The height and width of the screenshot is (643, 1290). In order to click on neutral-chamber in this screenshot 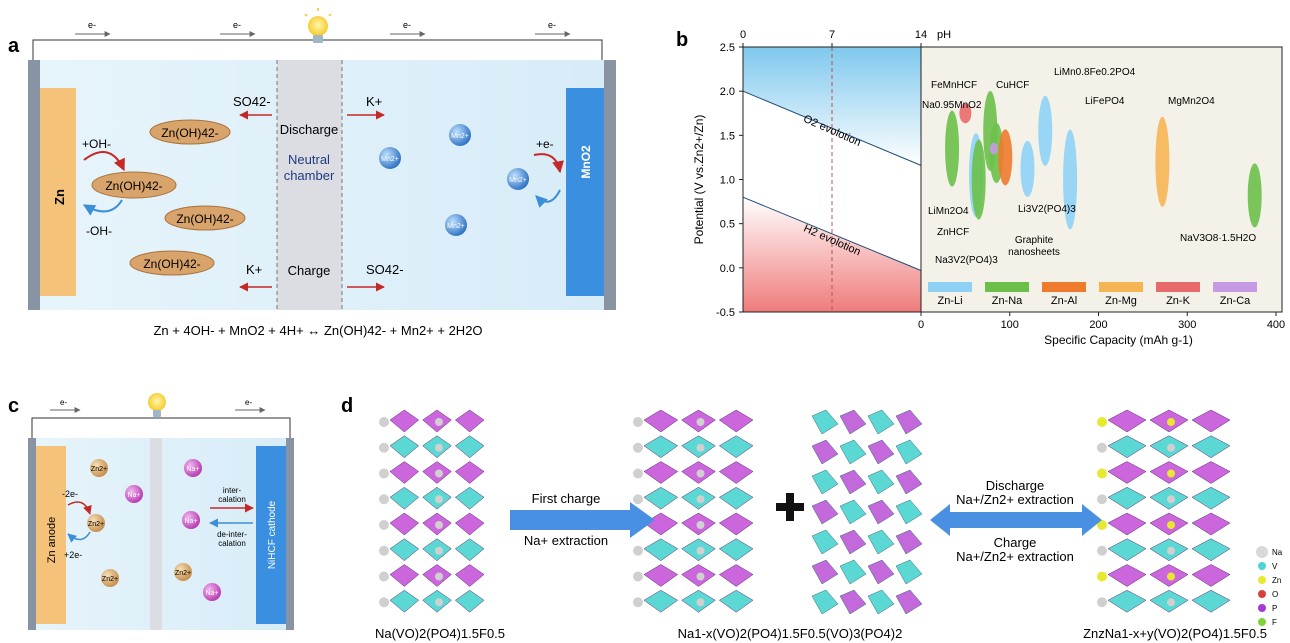, I will do `click(309, 185)`.